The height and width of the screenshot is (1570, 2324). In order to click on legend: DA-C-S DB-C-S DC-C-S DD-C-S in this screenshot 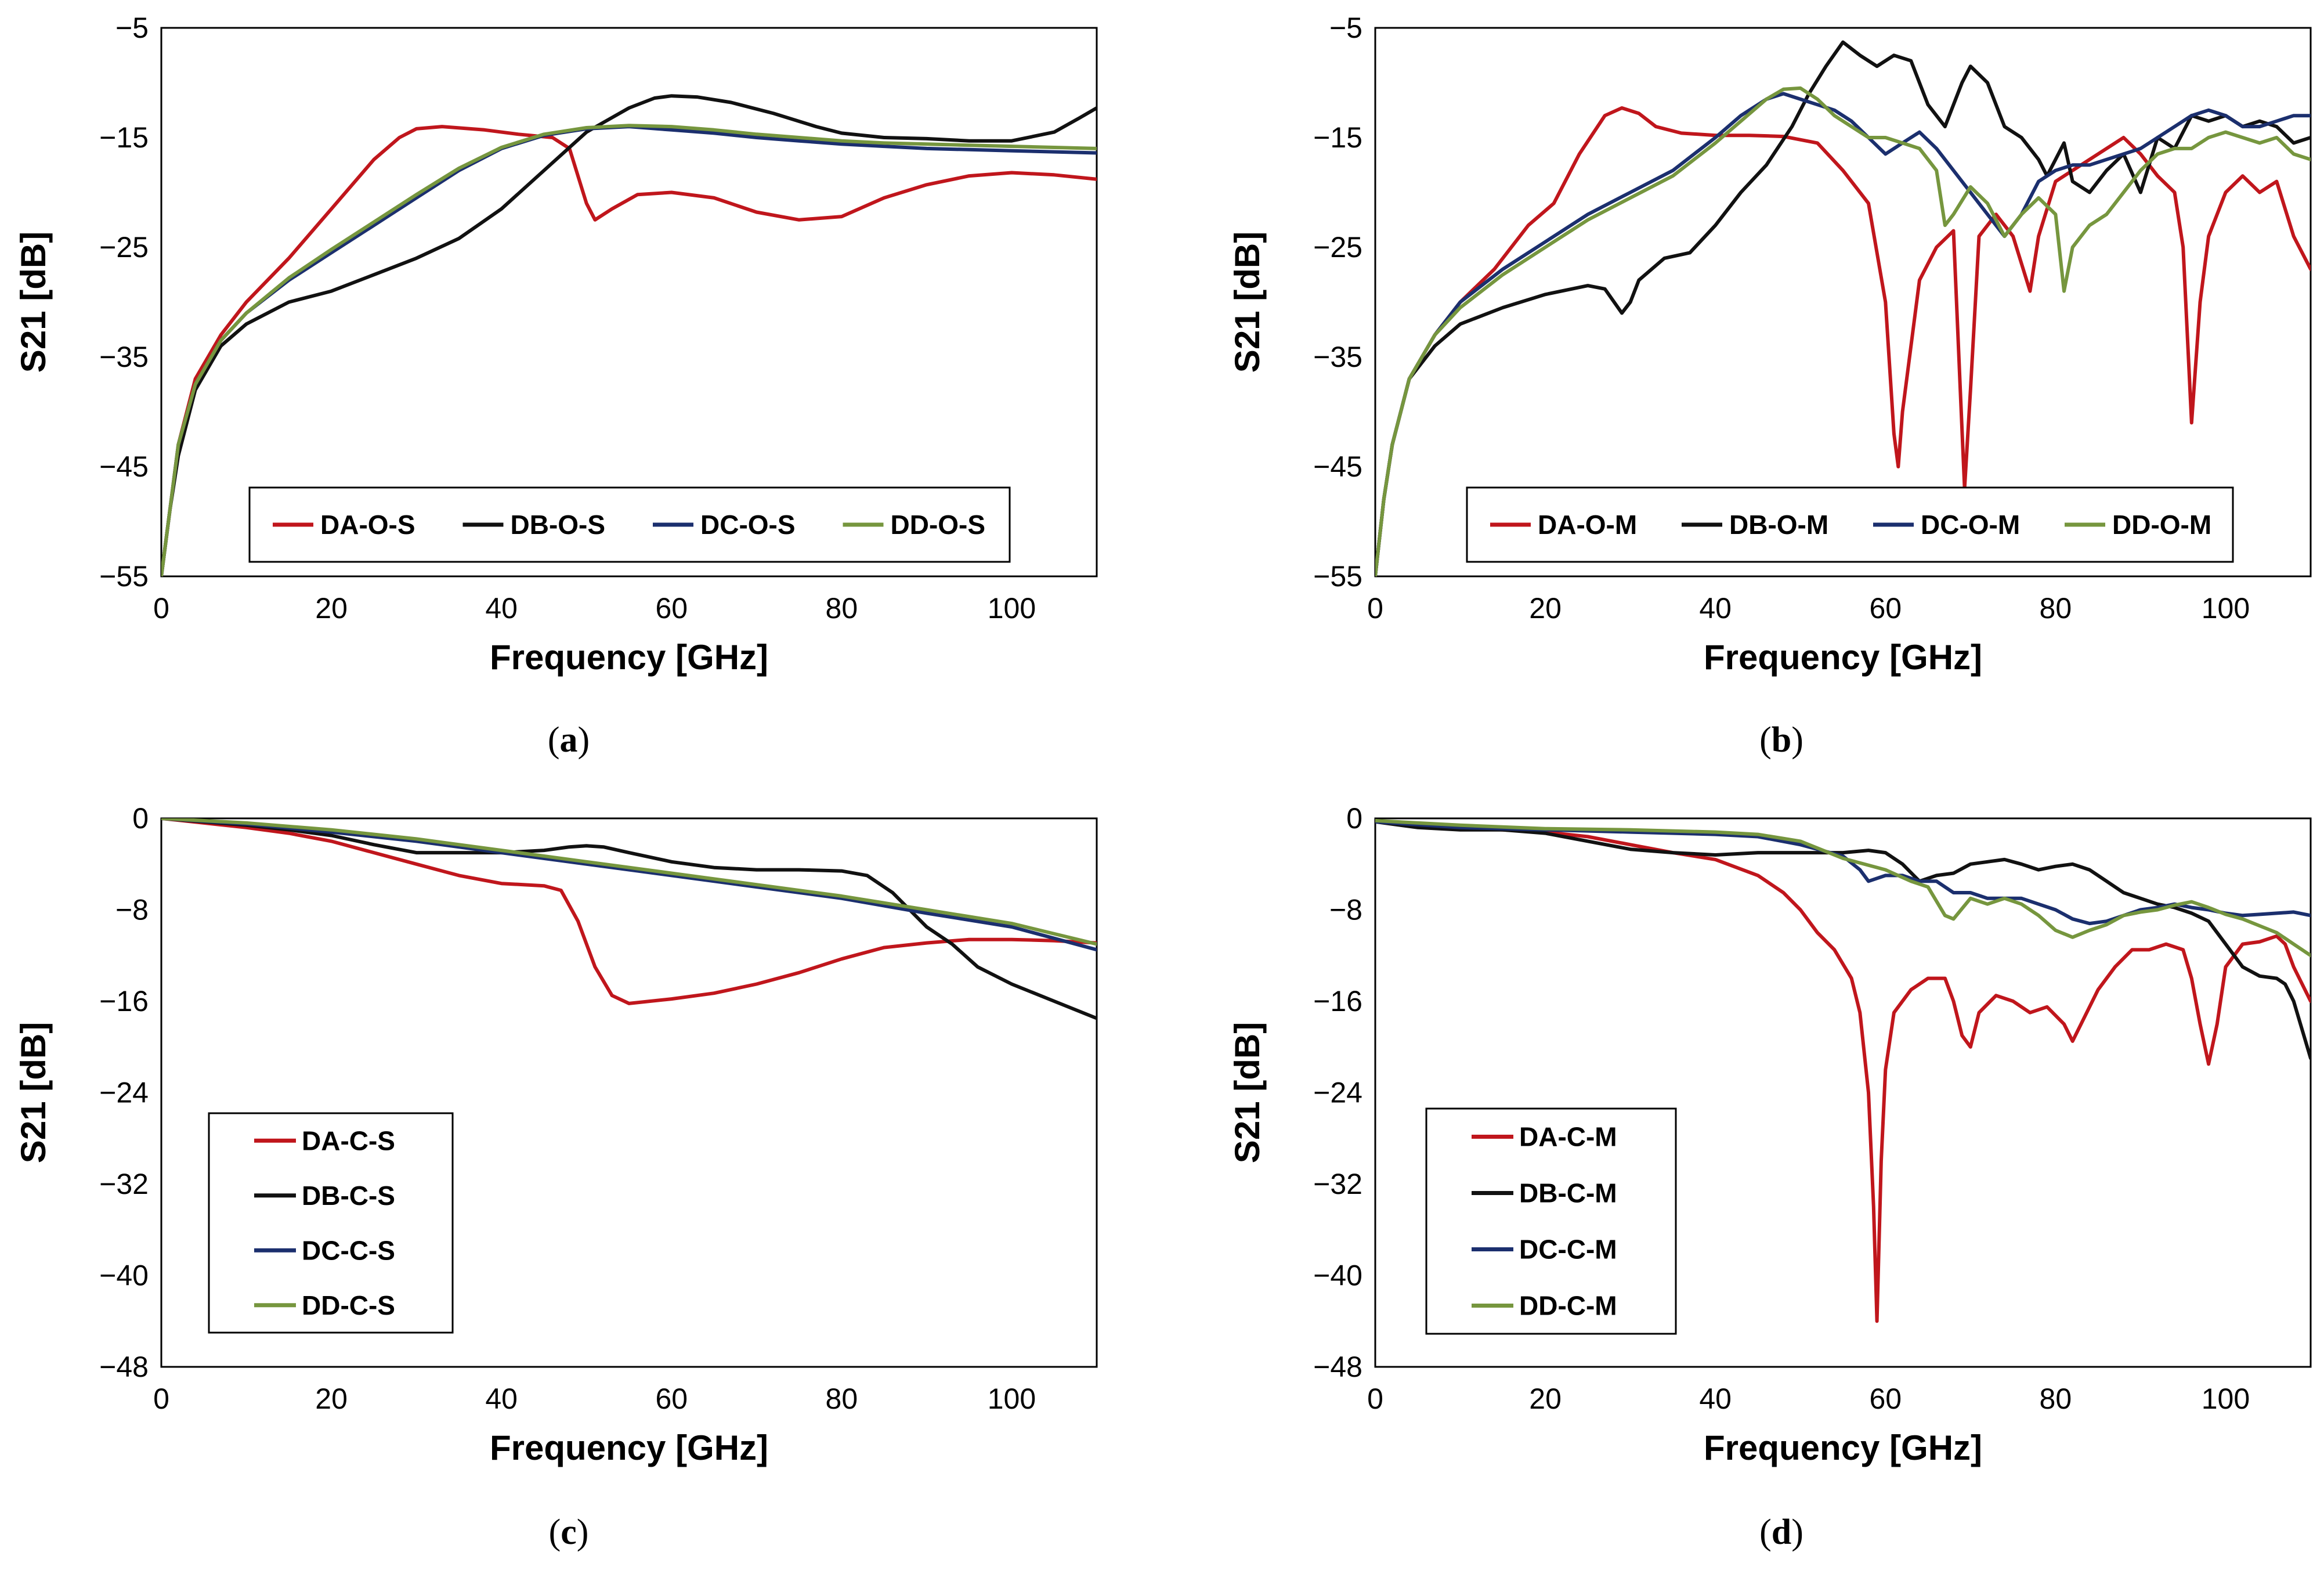, I will do `click(331, 1223)`.